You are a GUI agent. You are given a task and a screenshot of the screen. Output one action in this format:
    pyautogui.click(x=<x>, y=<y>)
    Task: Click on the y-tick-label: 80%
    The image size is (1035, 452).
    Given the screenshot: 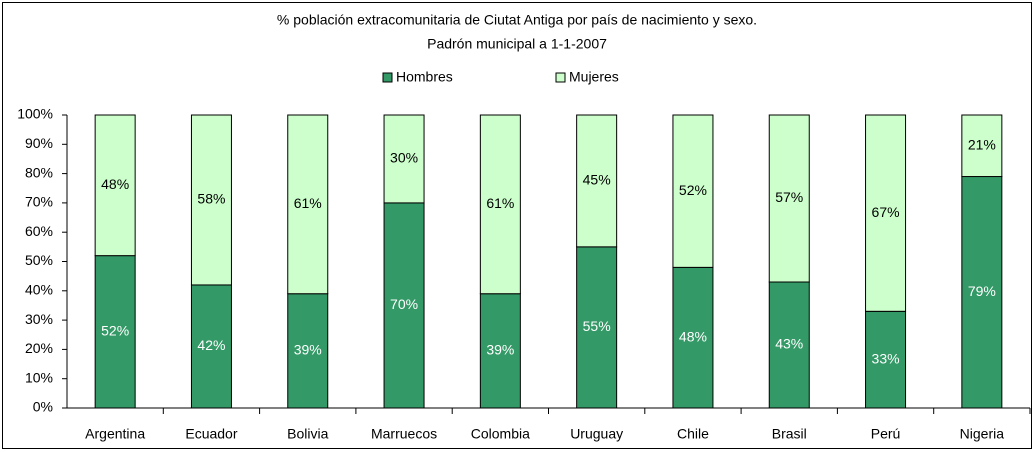 What is the action you would take?
    pyautogui.click(x=39, y=172)
    